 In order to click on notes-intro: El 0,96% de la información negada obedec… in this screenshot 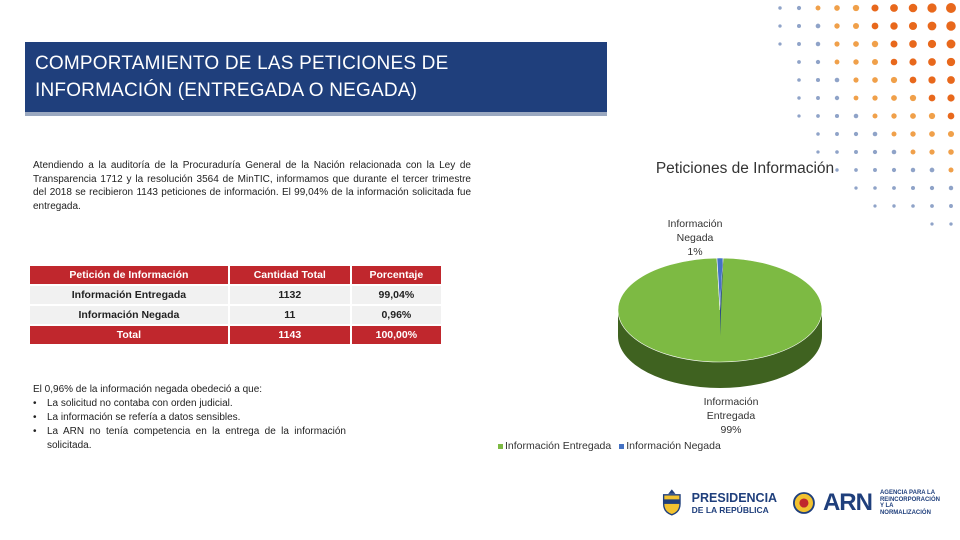, I will do `click(148, 389)`.